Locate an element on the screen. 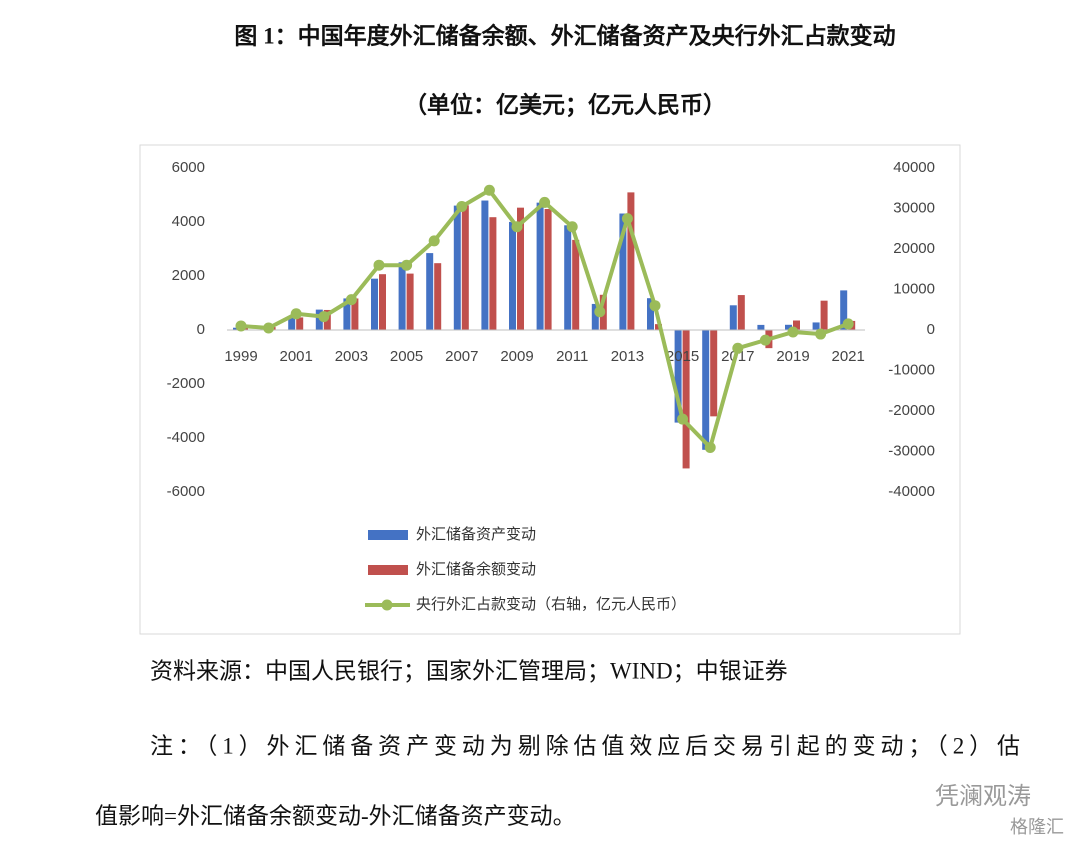 The height and width of the screenshot is (850, 1080). y-tick-label: 4000 is located at coordinates (188, 221).